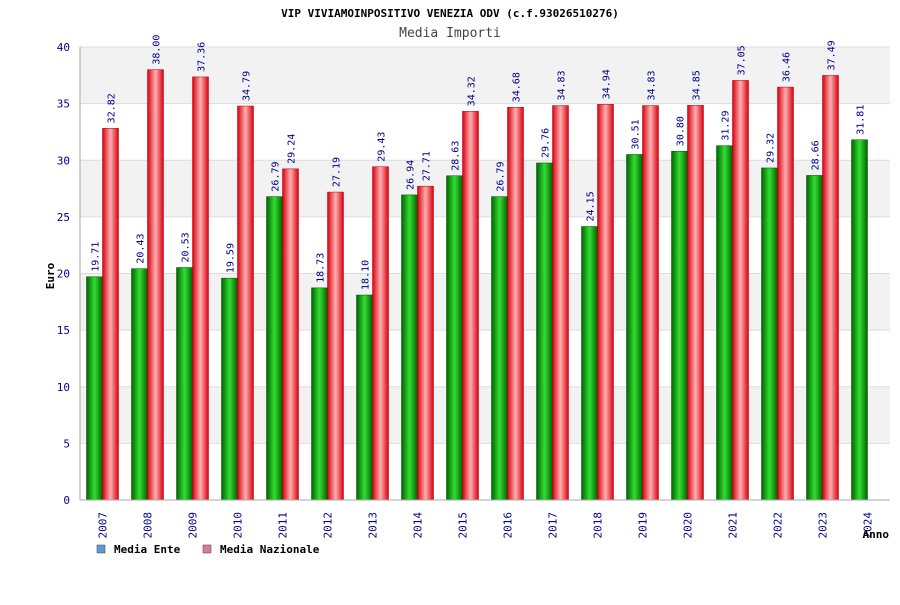 Image resolution: width=900 pixels, height=605 pixels. Describe the element at coordinates (411, 175) in the screenshot. I see `data-label: 26.94` at that location.